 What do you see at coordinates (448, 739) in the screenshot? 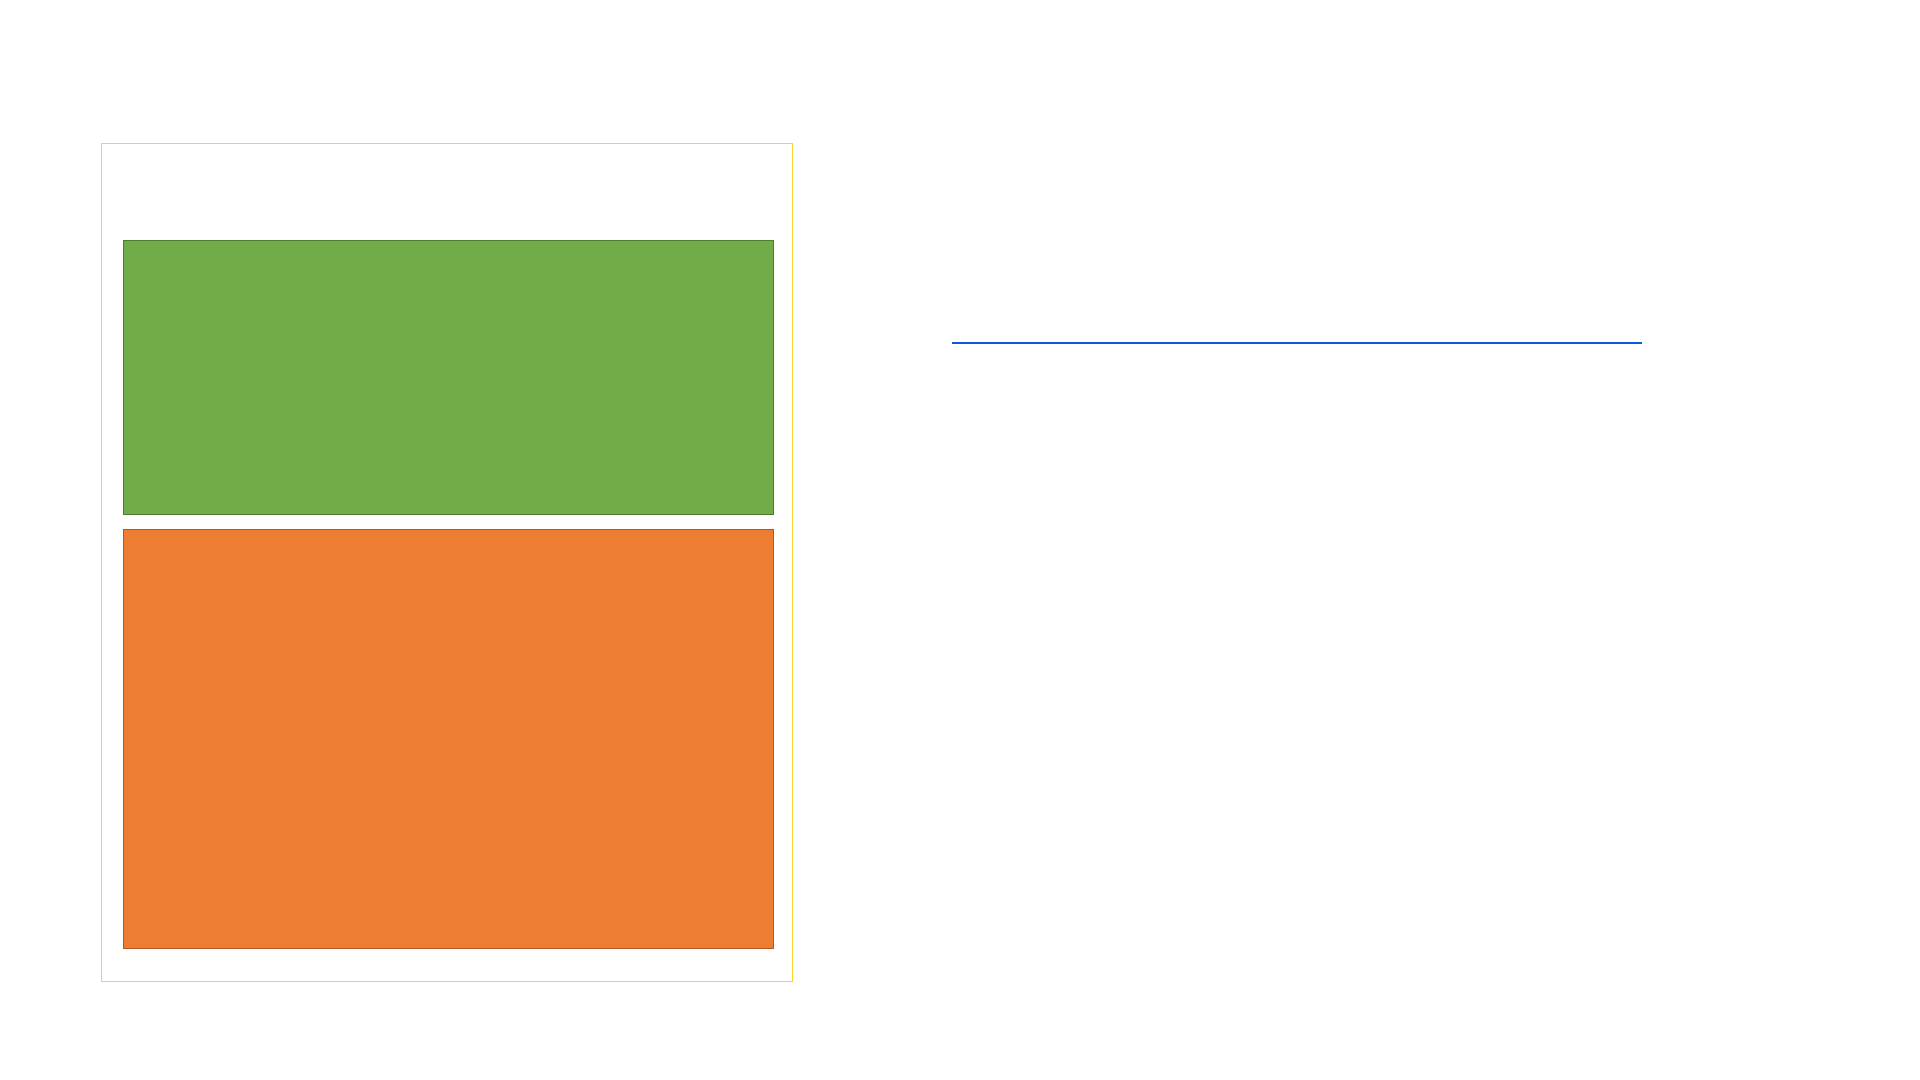
I see `orange-block` at bounding box center [448, 739].